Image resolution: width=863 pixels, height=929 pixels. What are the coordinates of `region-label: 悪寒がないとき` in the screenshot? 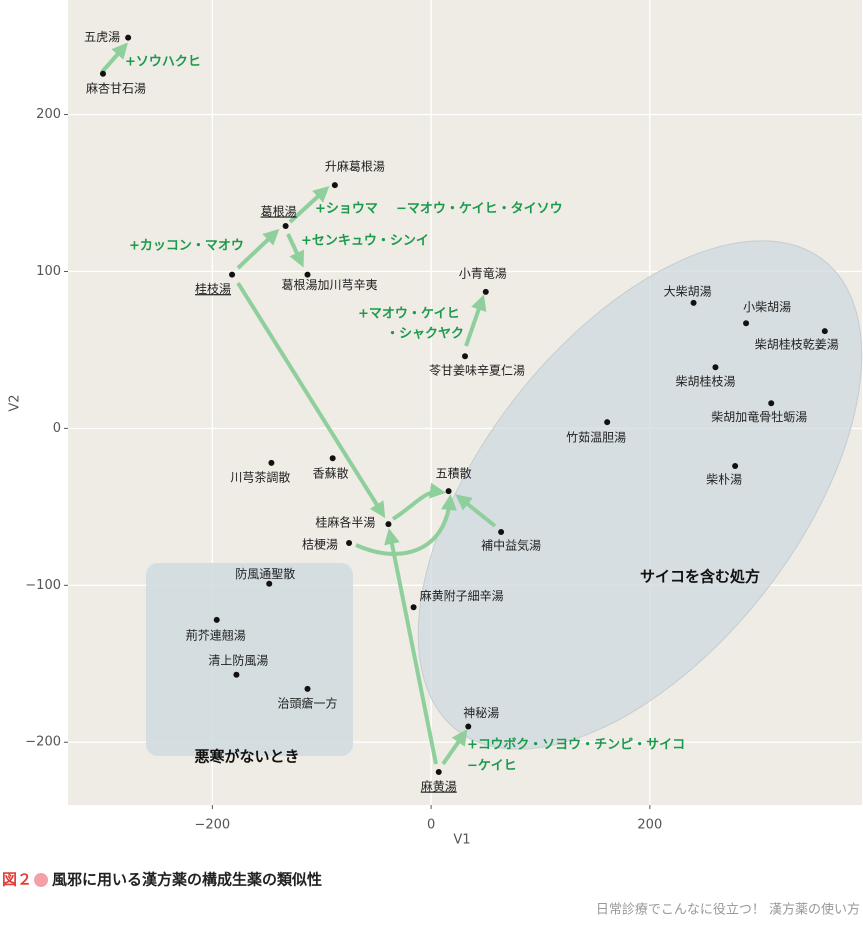 It's located at (246, 757).